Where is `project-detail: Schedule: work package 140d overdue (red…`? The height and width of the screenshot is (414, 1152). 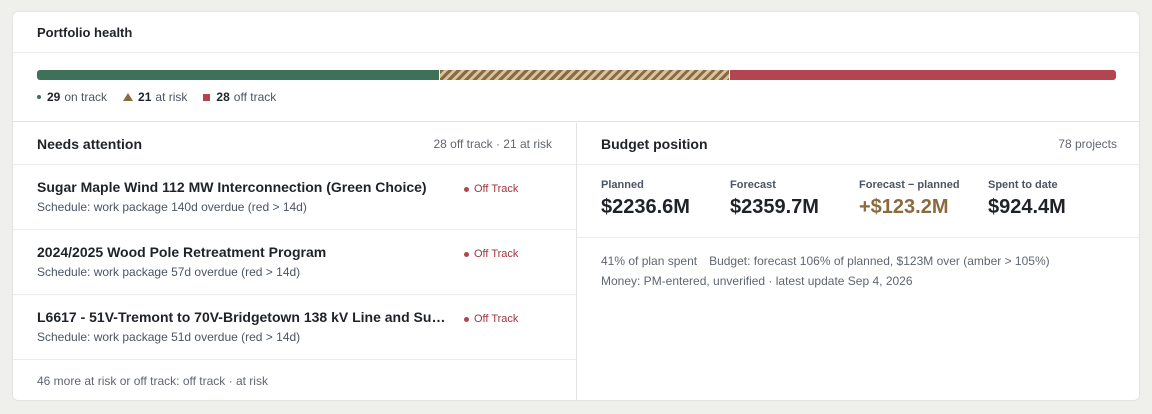 project-detail: Schedule: work package 140d overdue (red… is located at coordinates (172, 207).